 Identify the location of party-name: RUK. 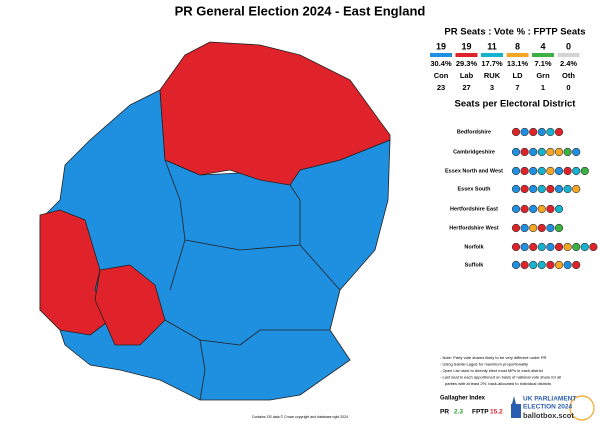
(492, 75).